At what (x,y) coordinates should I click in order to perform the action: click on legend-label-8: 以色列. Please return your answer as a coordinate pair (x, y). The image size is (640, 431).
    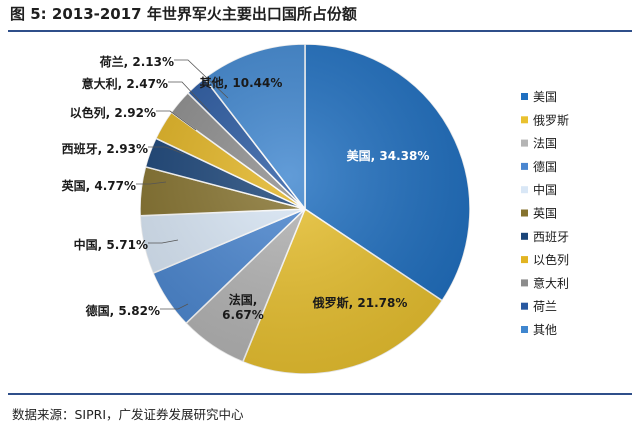
    Looking at the image, I should click on (551, 260).